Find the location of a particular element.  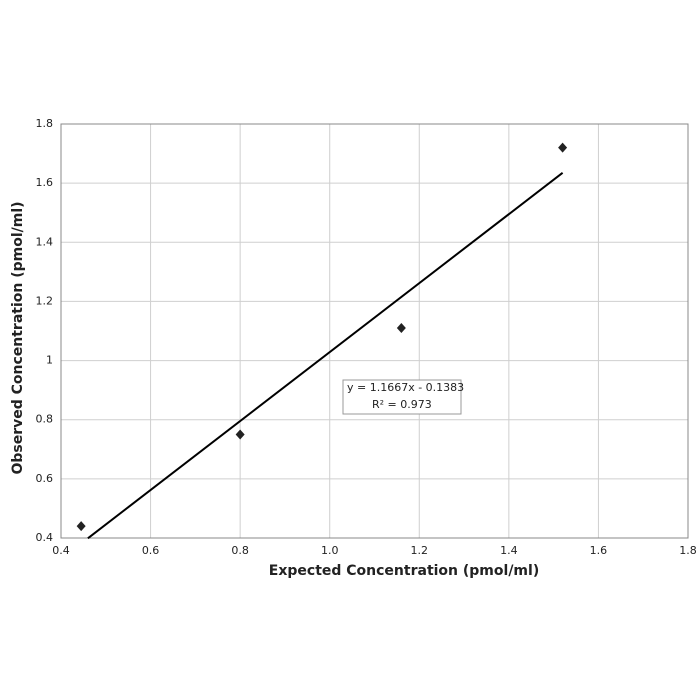

y-tick-label: 1.8 is located at coordinates (45, 123).